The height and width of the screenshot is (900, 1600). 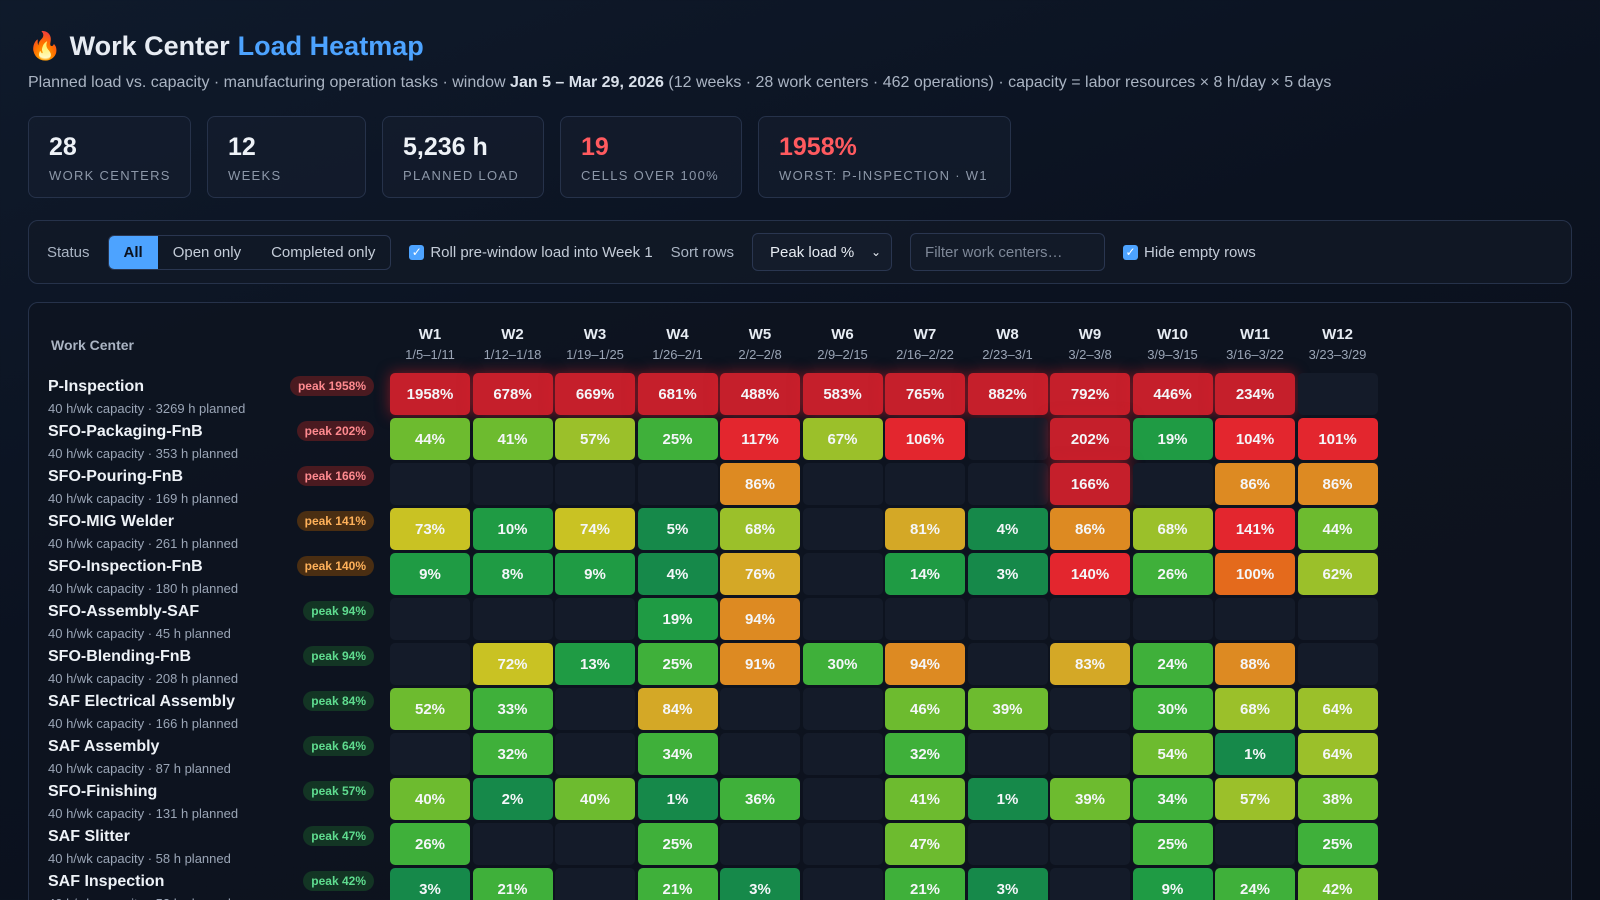 What do you see at coordinates (1337, 574) in the screenshot?
I see `heatmap-cell: 62%` at bounding box center [1337, 574].